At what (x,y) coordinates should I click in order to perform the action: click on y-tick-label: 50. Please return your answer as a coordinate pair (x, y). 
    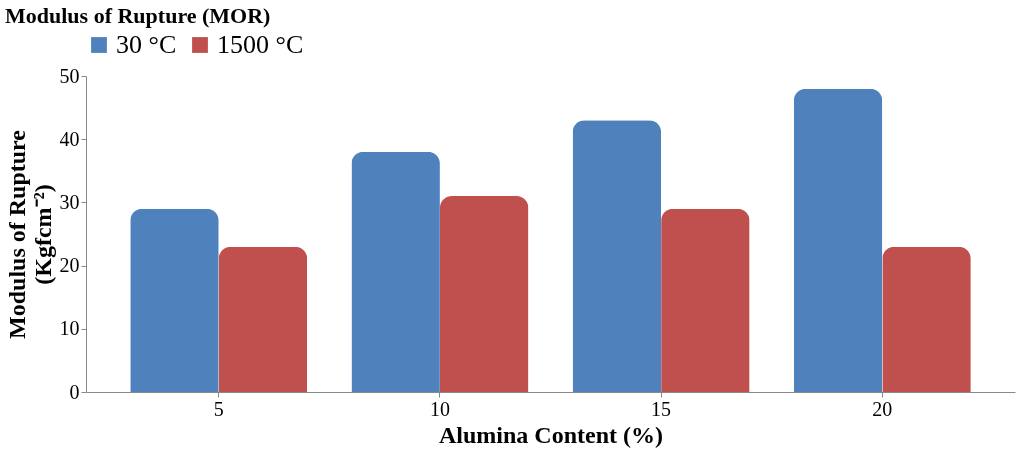
    Looking at the image, I should click on (69, 75).